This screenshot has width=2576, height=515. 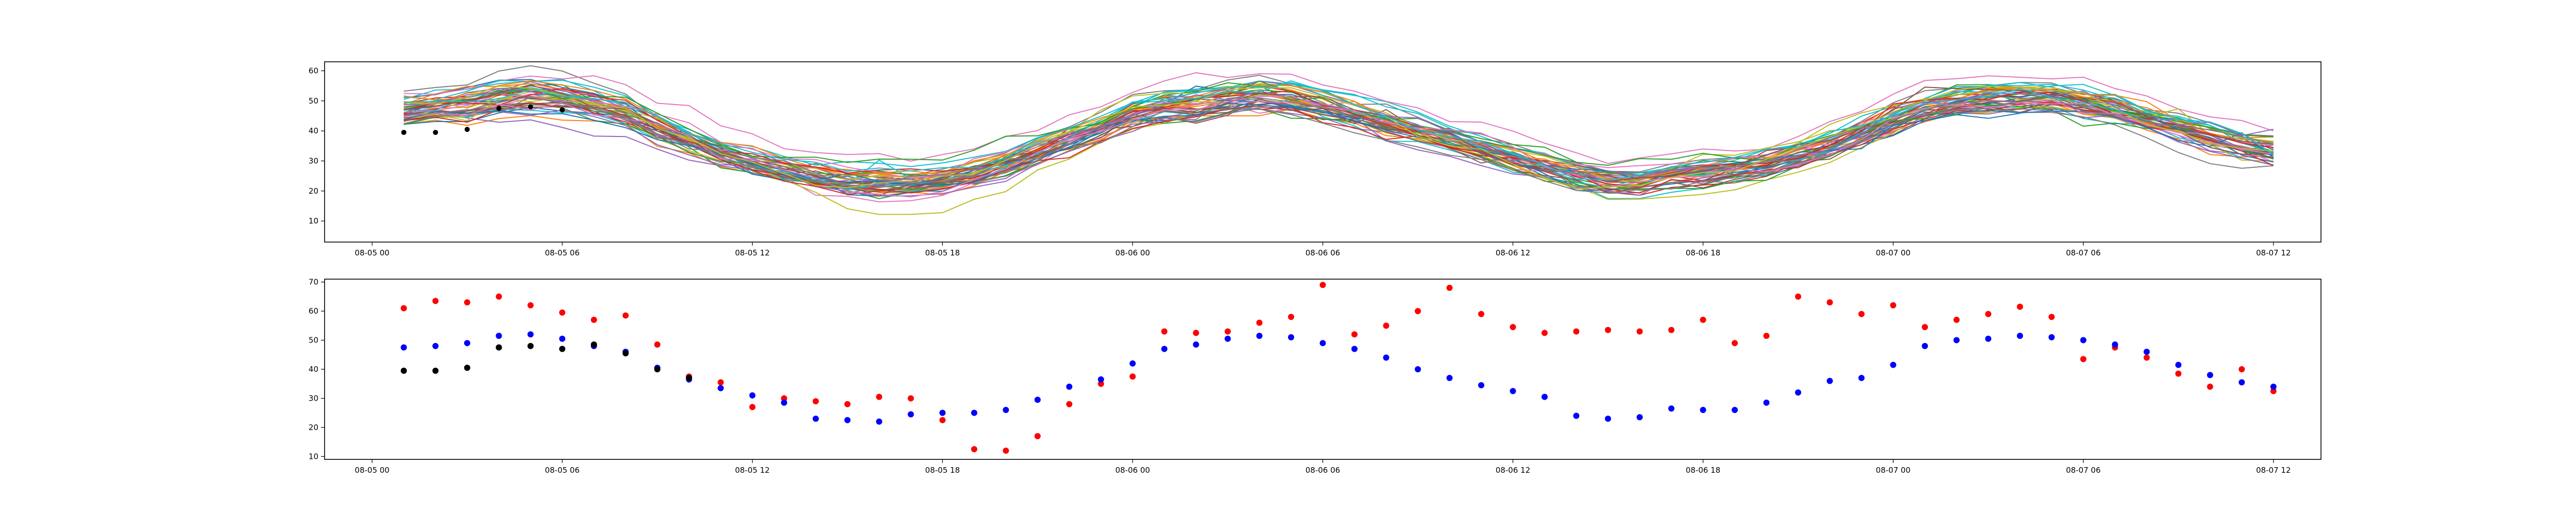 What do you see at coordinates (313, 221) in the screenshot?
I see `top-y-tick-label: 10` at bounding box center [313, 221].